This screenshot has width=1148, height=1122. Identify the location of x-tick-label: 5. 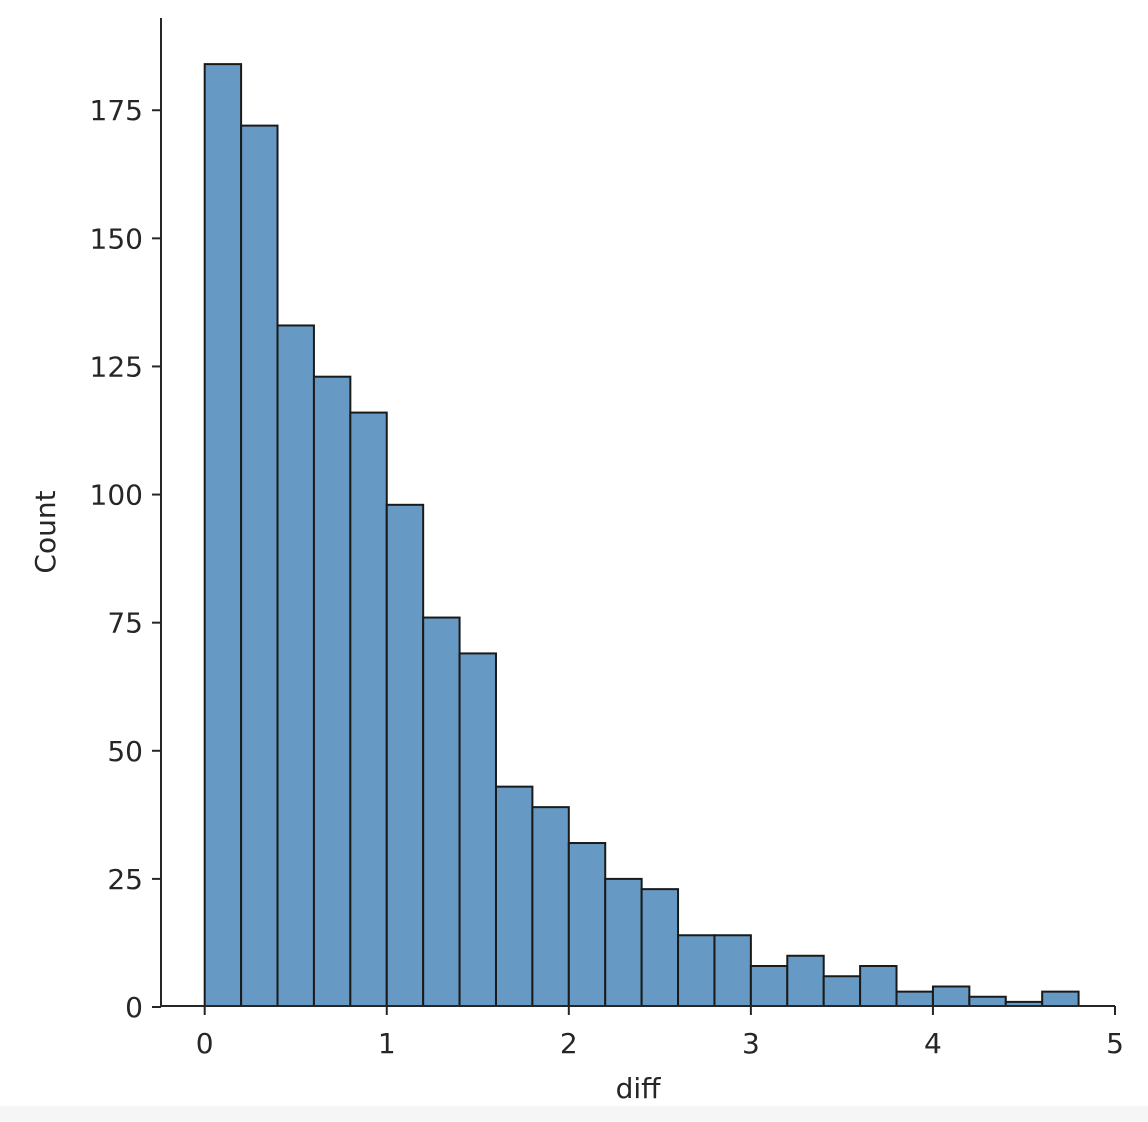
(1115, 1043).